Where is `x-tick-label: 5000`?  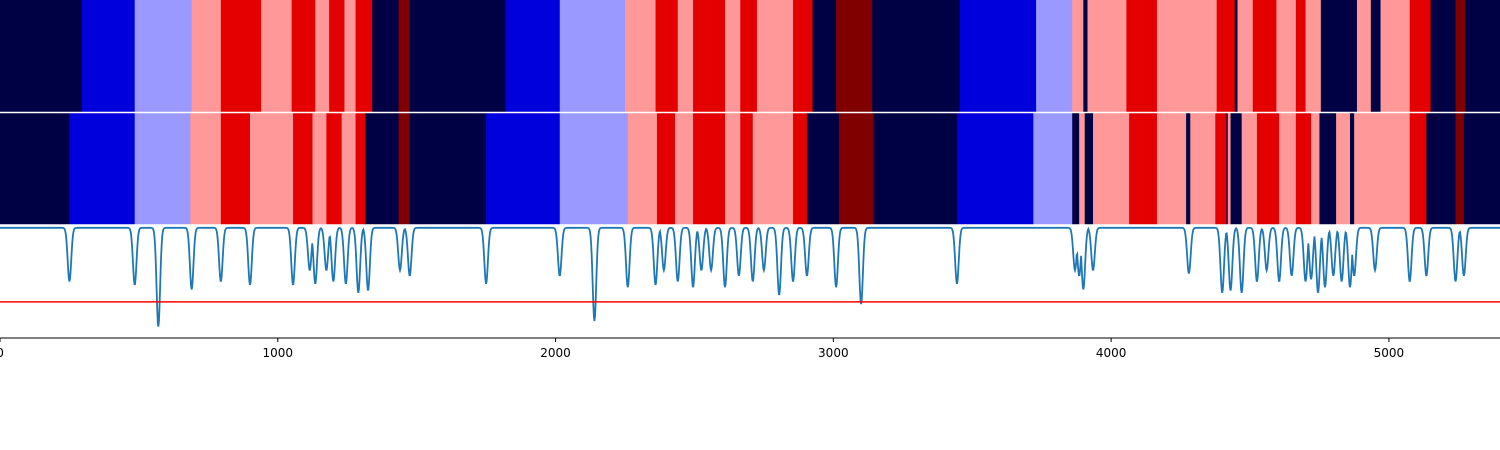
x-tick-label: 5000 is located at coordinates (1389, 353).